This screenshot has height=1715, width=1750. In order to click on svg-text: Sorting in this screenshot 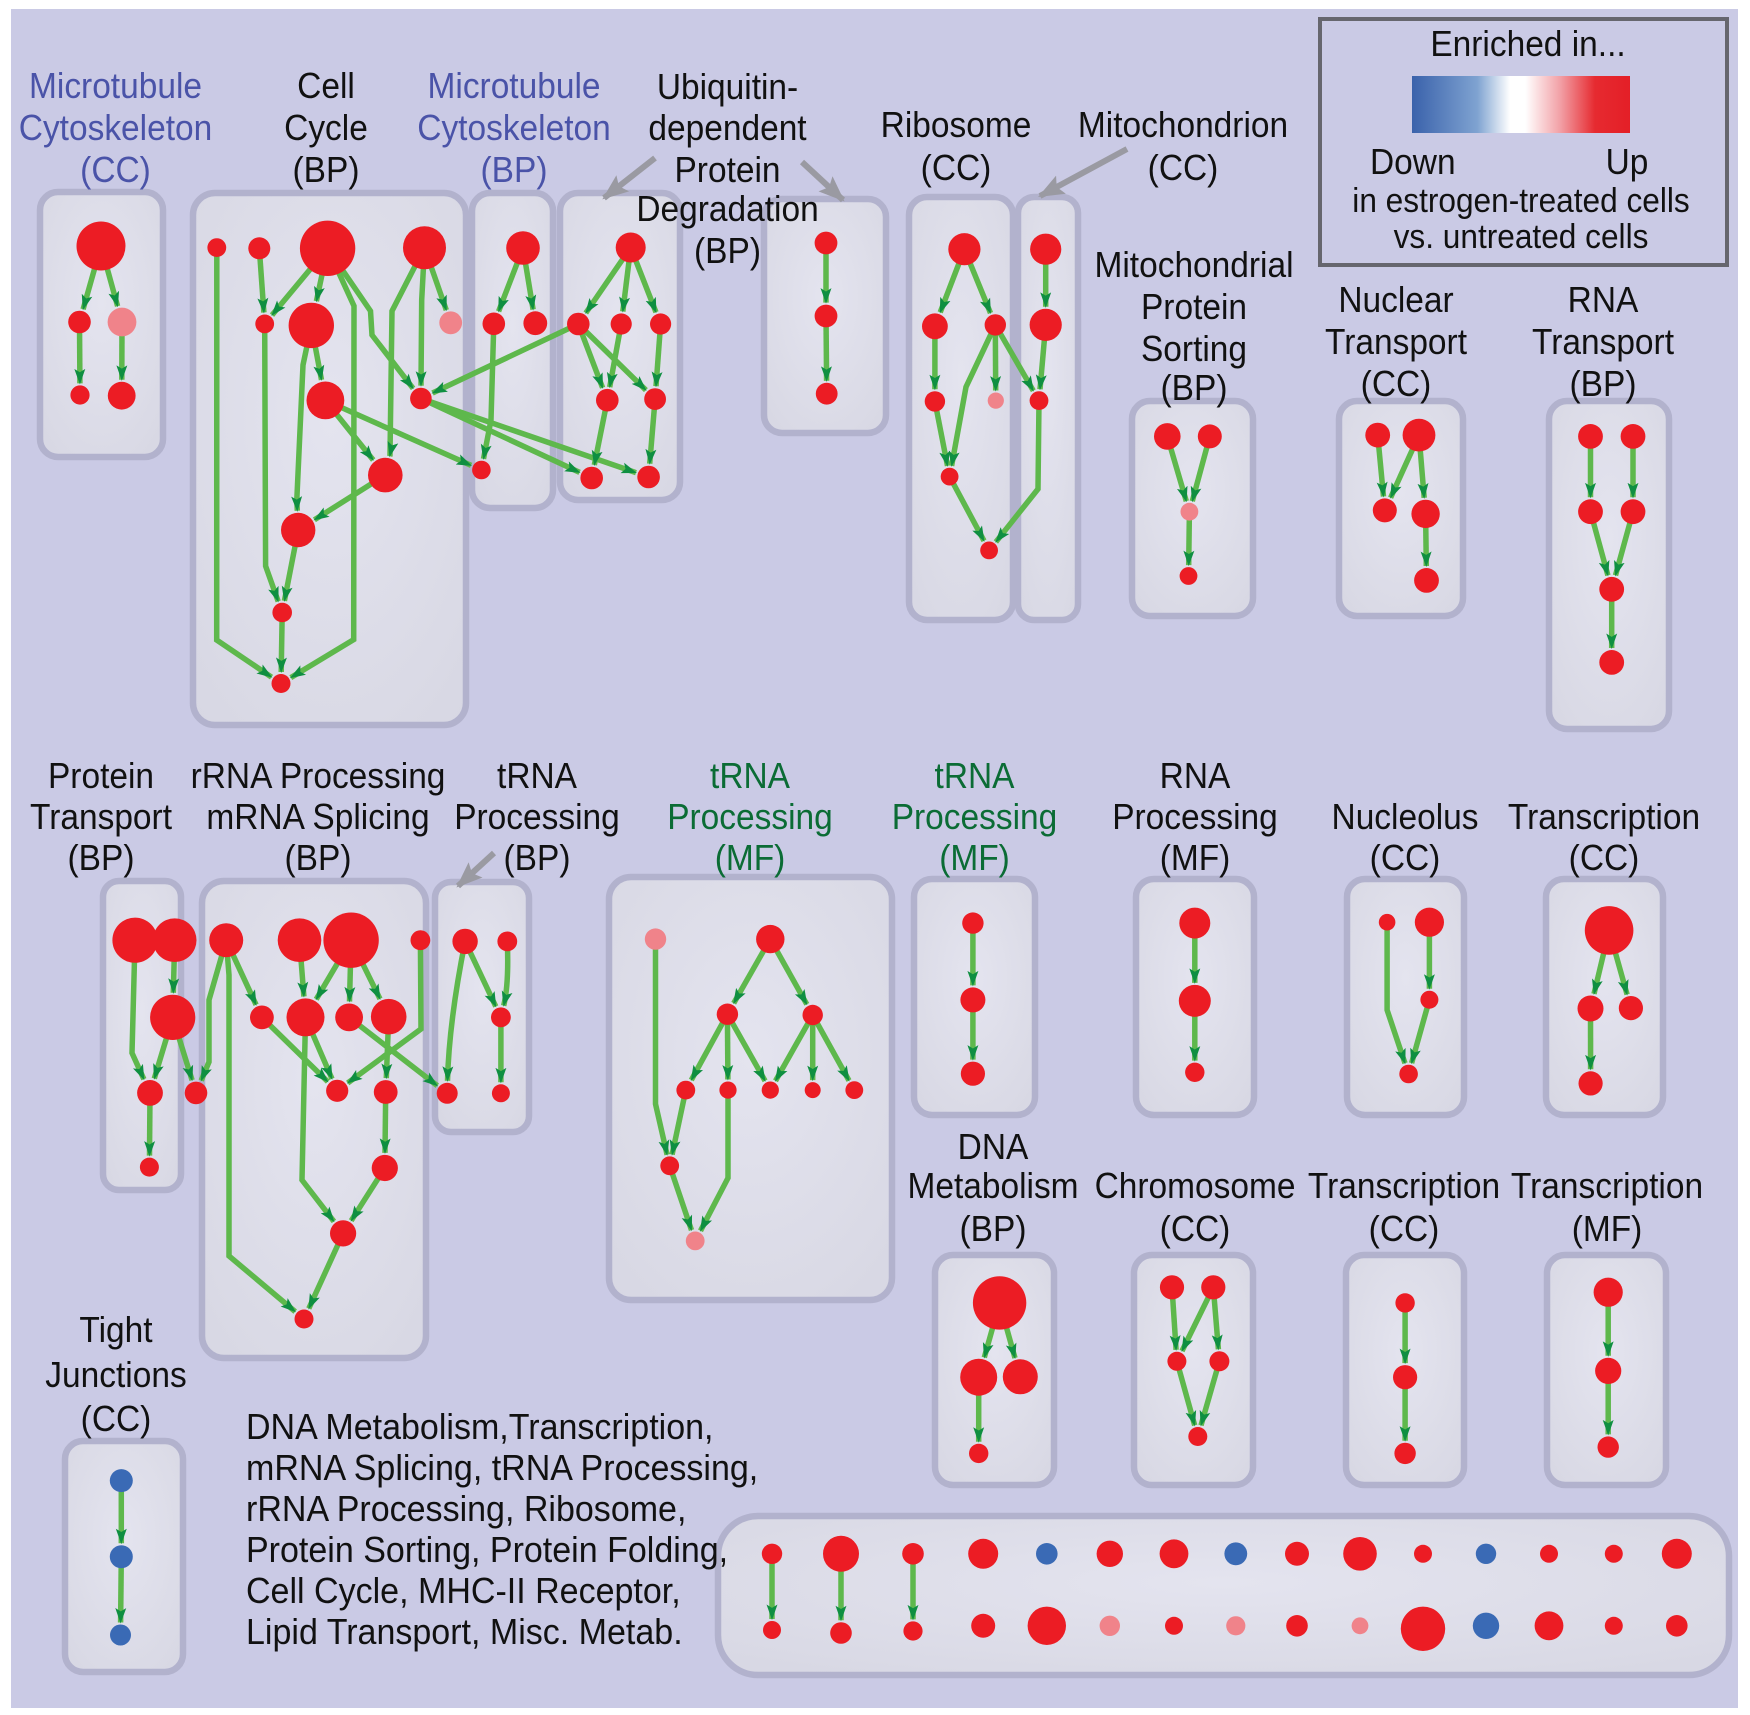, I will do `click(1194, 349)`.